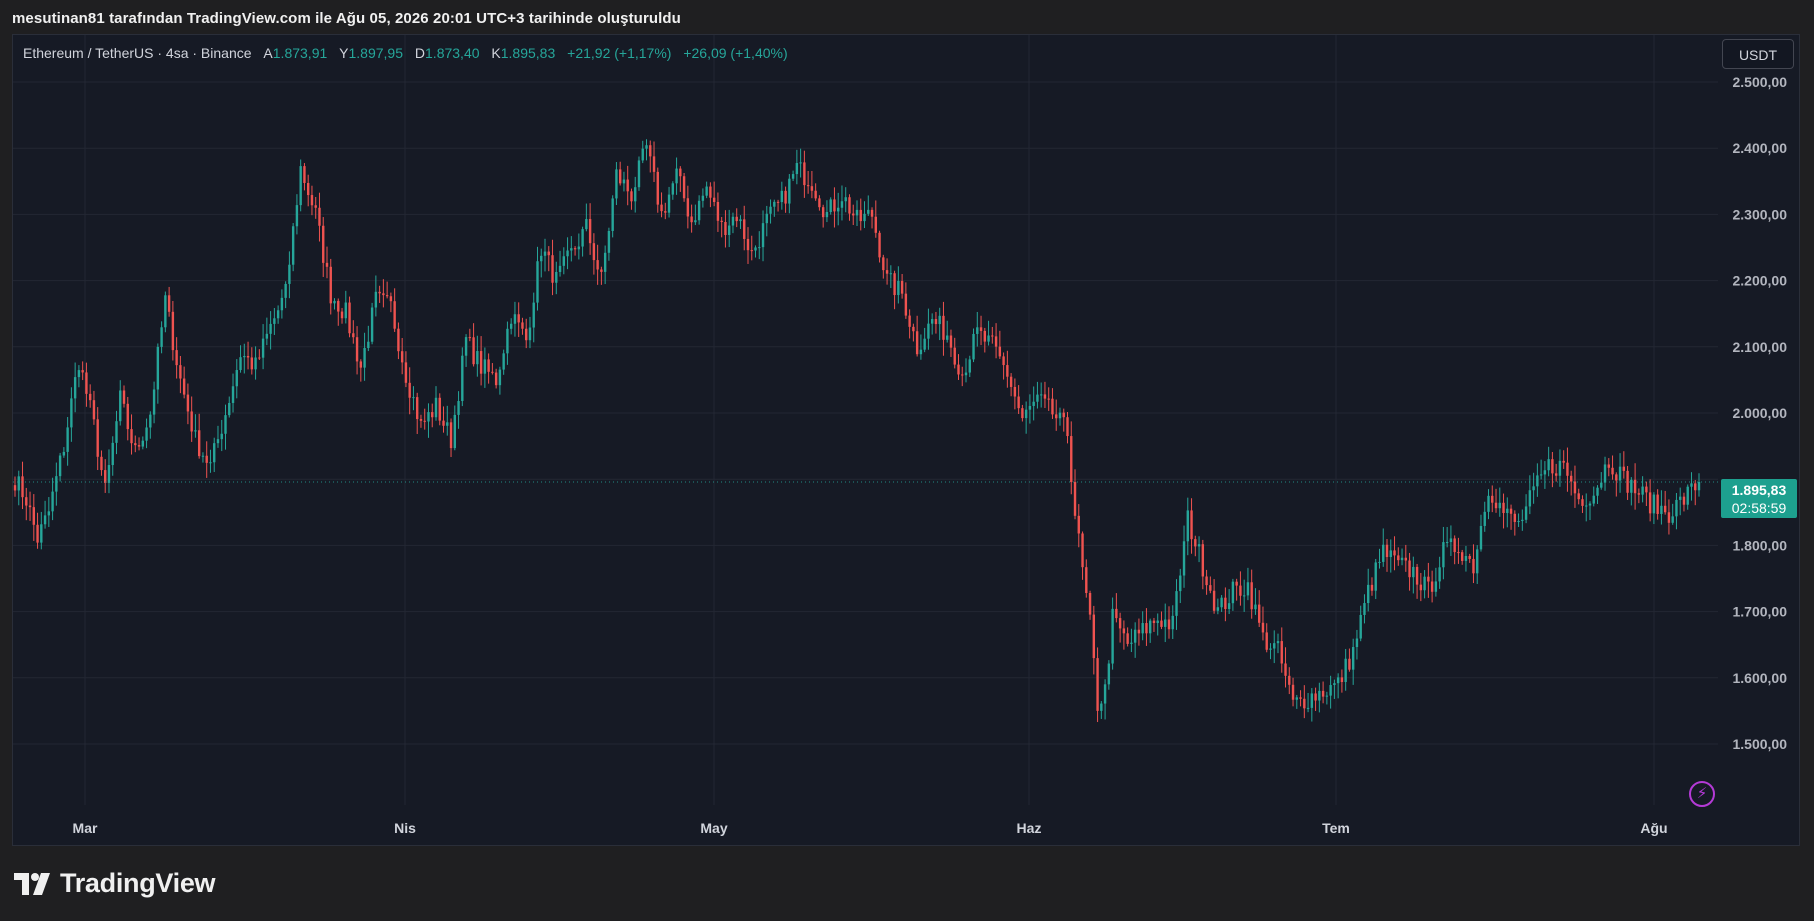 Image resolution: width=1814 pixels, height=921 pixels. I want to click on x-tick-label: Haz, so click(1029, 828).